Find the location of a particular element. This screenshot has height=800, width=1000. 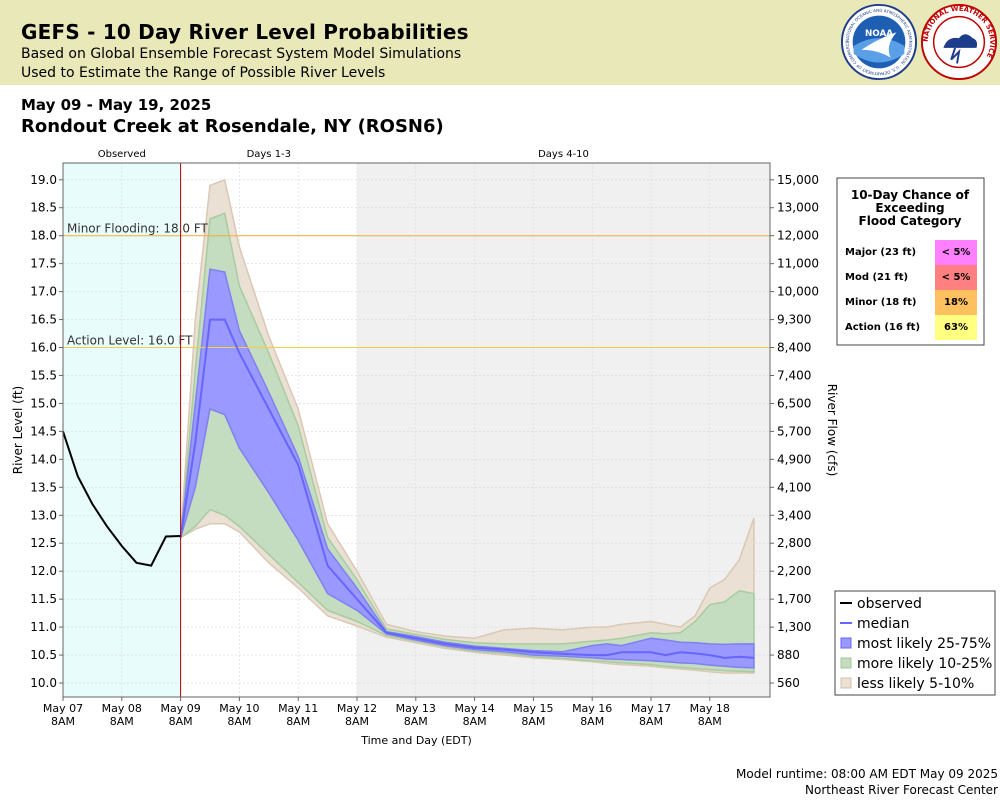

y-axis-title: River Level (ft) is located at coordinates (18, 430).